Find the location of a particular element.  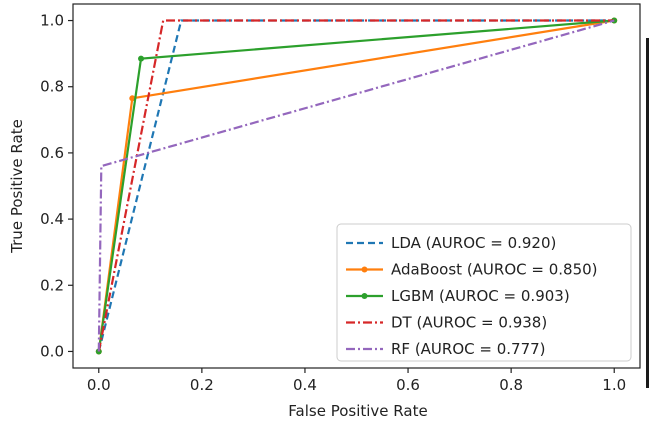

x-tick-label: 0.4 is located at coordinates (305, 385).